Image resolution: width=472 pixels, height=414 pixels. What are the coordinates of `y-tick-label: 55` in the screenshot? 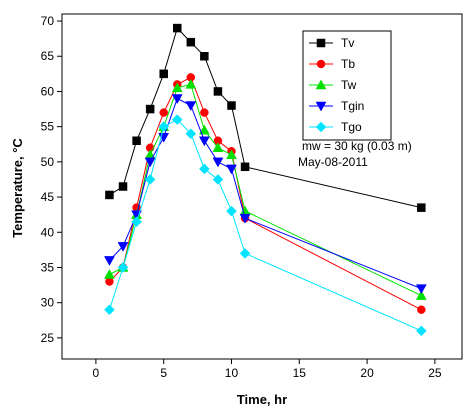 It's located at (48, 127).